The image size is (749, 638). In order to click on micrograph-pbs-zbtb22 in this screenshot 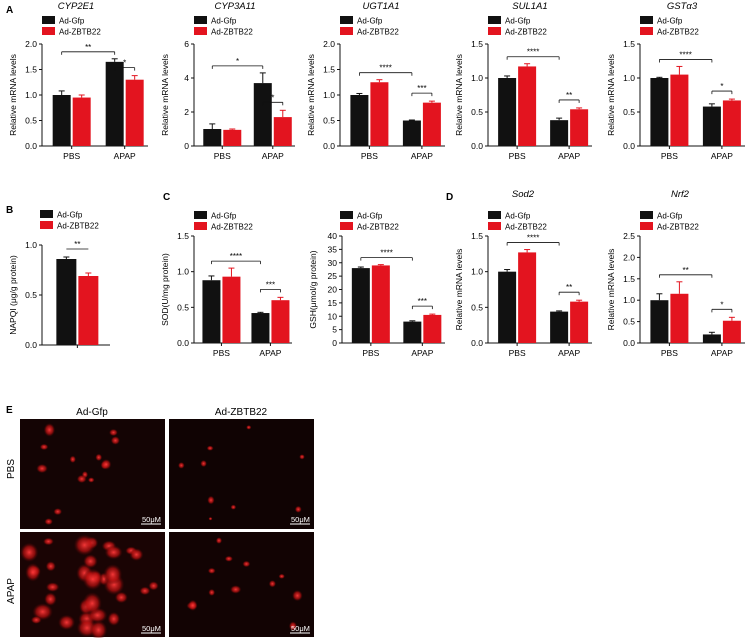, I will do `click(241, 474)`.